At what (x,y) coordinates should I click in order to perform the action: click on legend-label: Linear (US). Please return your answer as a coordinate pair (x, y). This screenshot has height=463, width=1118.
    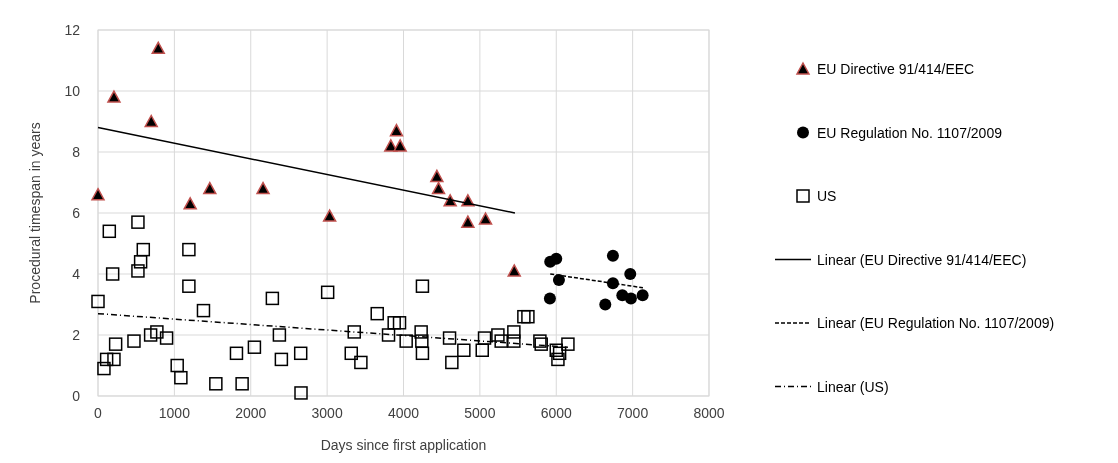
    Looking at the image, I should click on (853, 386).